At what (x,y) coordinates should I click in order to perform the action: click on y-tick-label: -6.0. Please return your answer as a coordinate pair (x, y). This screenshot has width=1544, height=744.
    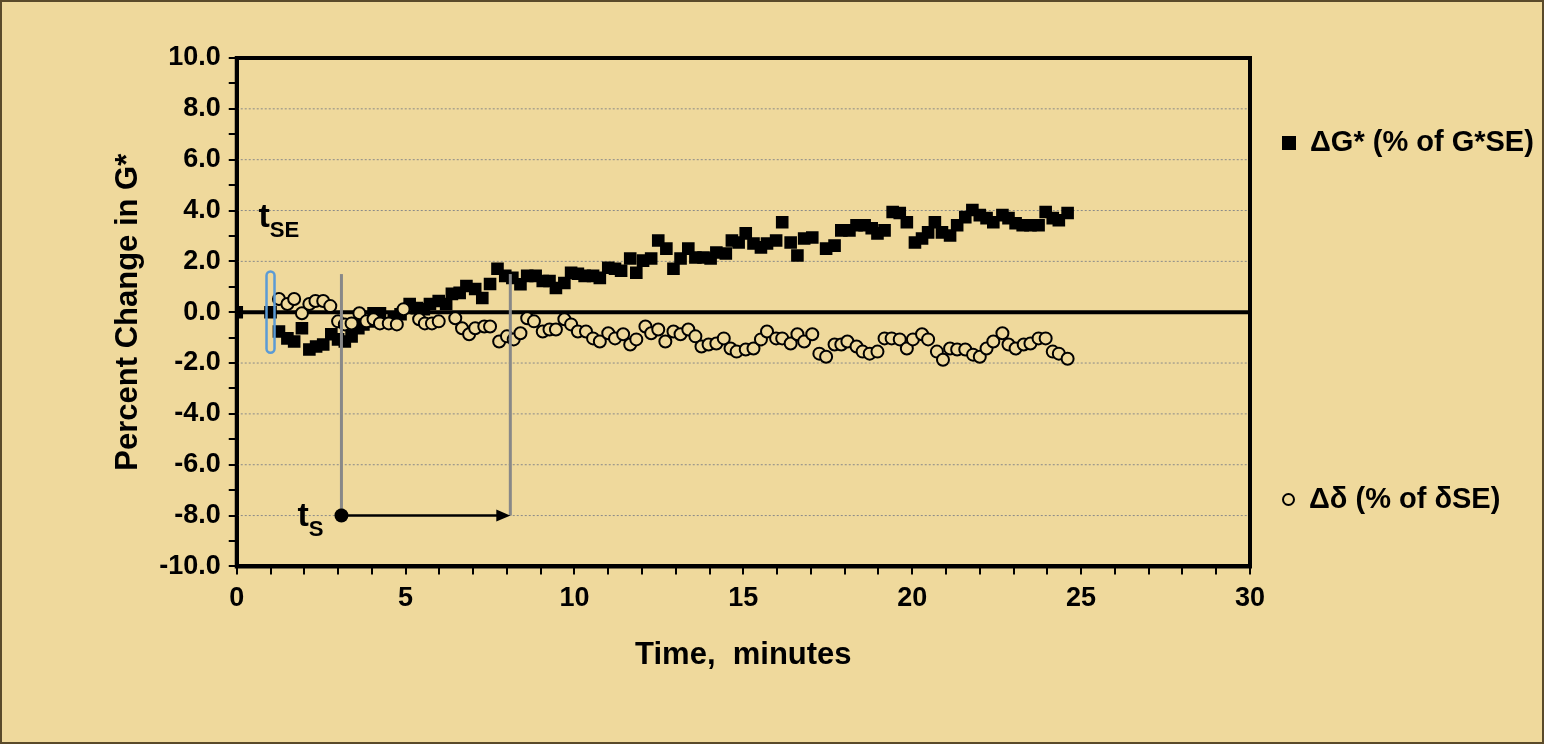
    Looking at the image, I should click on (197, 463).